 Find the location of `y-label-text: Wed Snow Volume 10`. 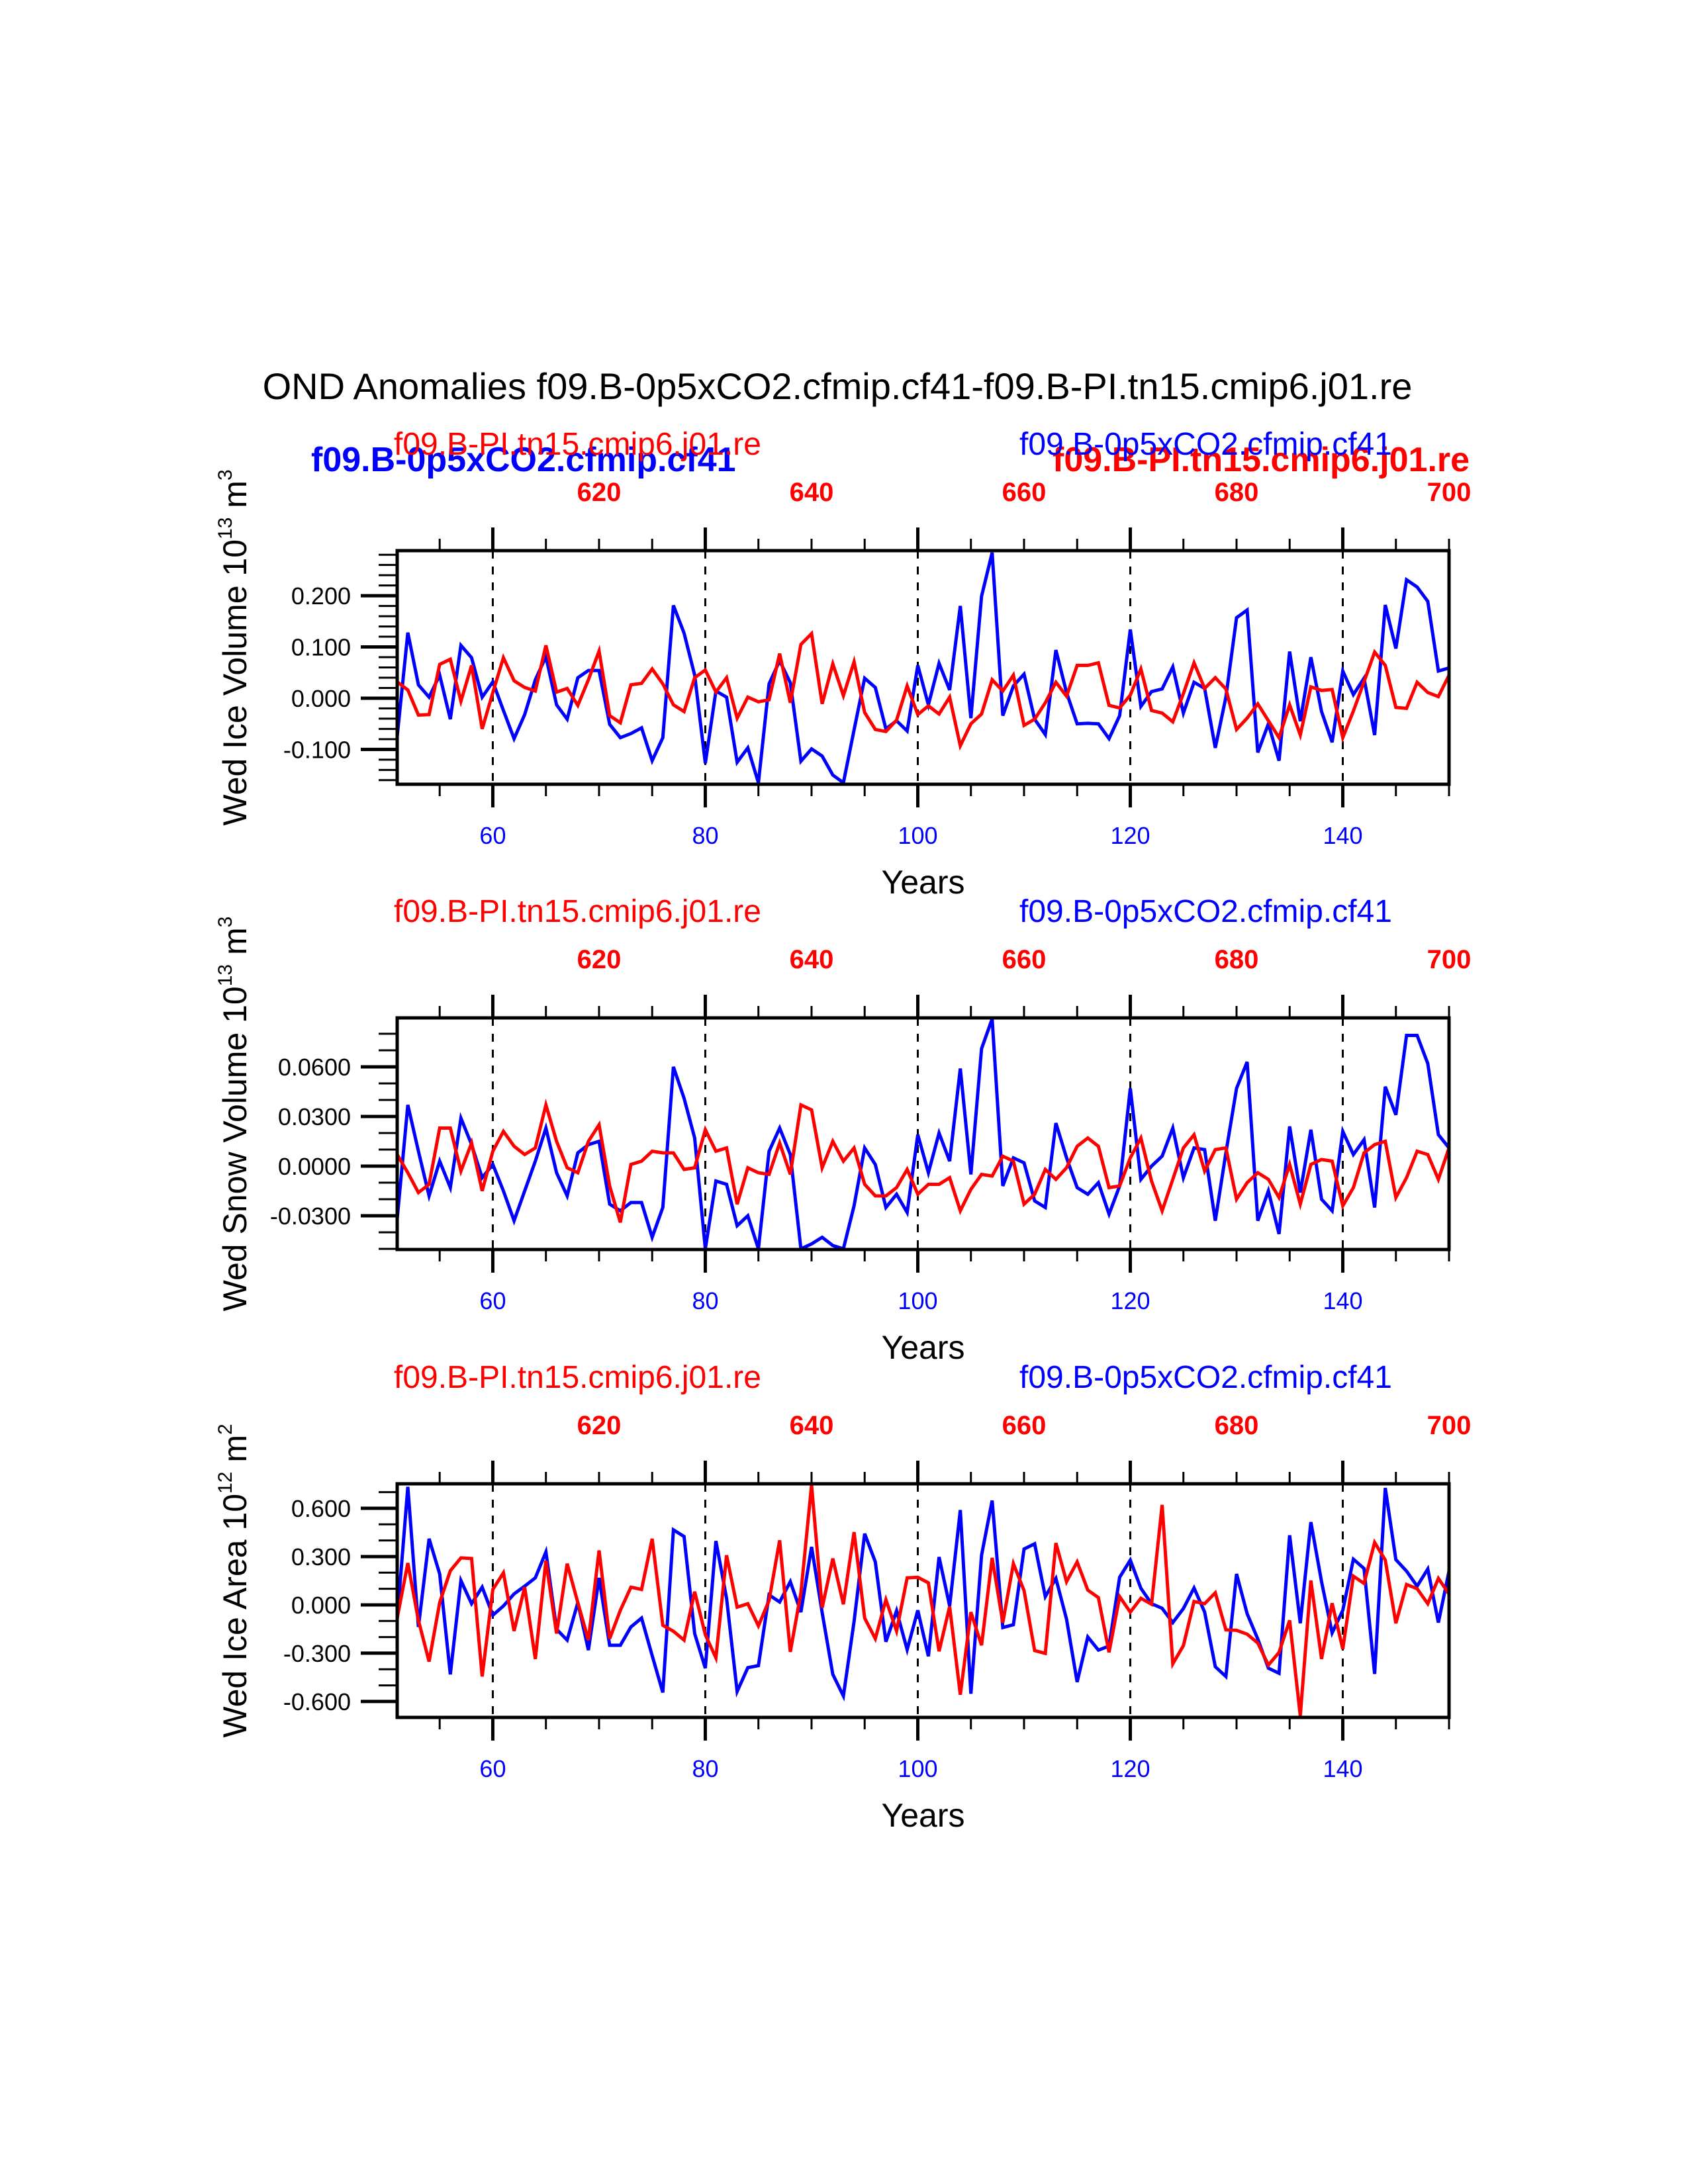

y-label-text: Wed Snow Volume 10 is located at coordinates (235, 1149).